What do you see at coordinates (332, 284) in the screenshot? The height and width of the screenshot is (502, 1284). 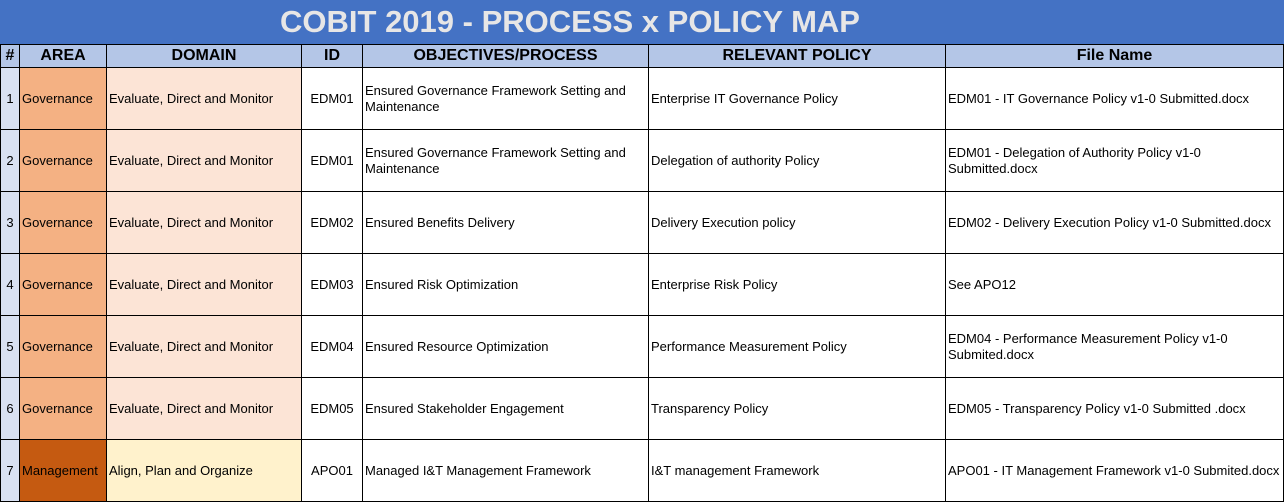 I see `id-cell: EDM03` at bounding box center [332, 284].